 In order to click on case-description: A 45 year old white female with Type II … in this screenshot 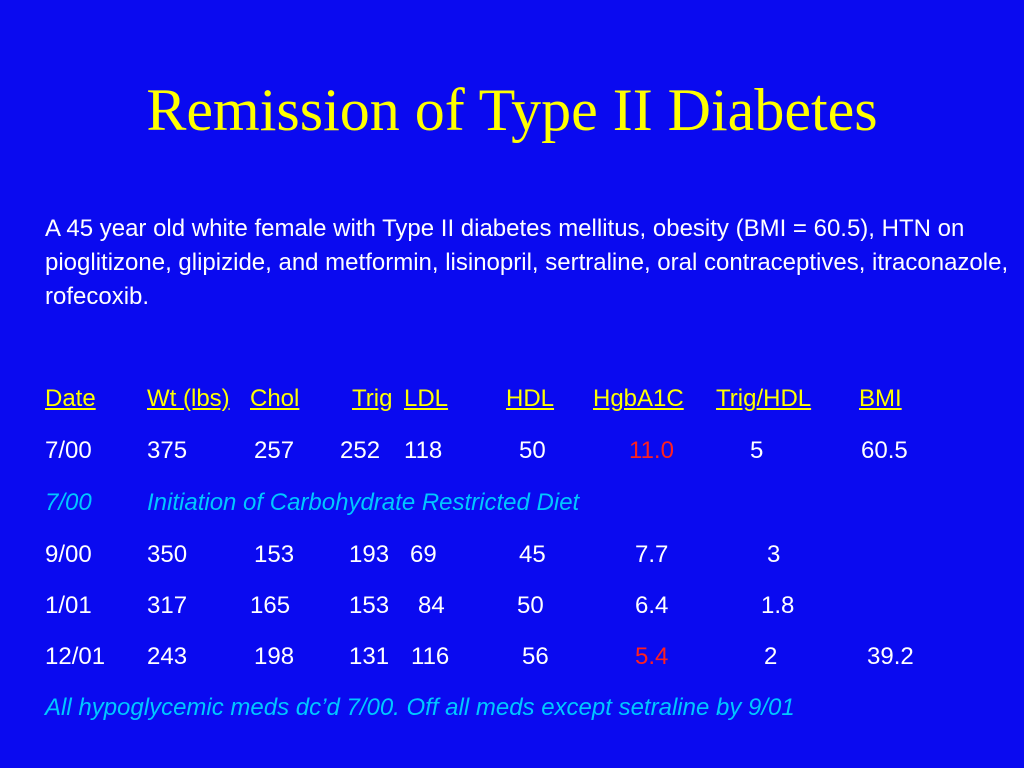, I will do `click(527, 262)`.